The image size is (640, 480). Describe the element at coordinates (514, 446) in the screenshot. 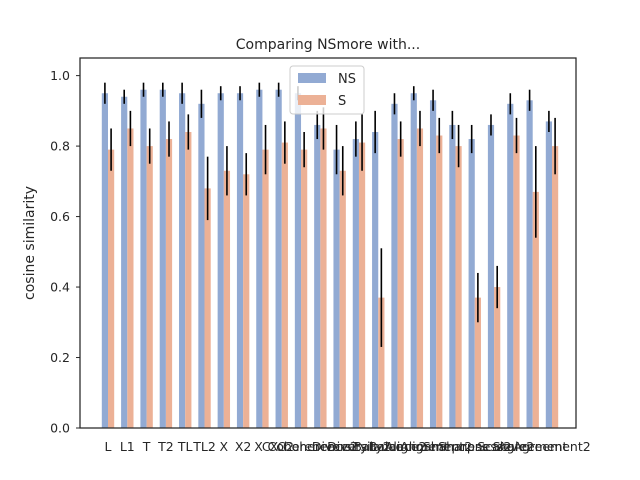

I see `x-tick-label-21: Scale2` at that location.